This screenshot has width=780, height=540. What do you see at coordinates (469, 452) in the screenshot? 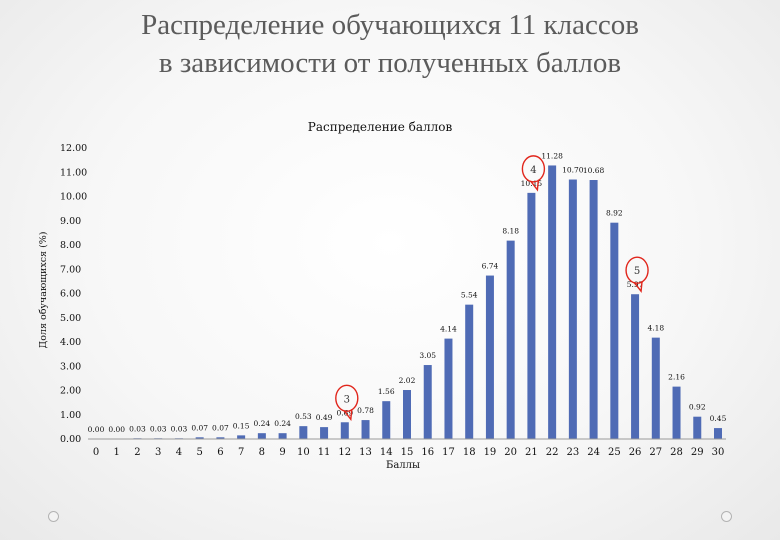
I see `x-tick-label: 18` at bounding box center [469, 452].